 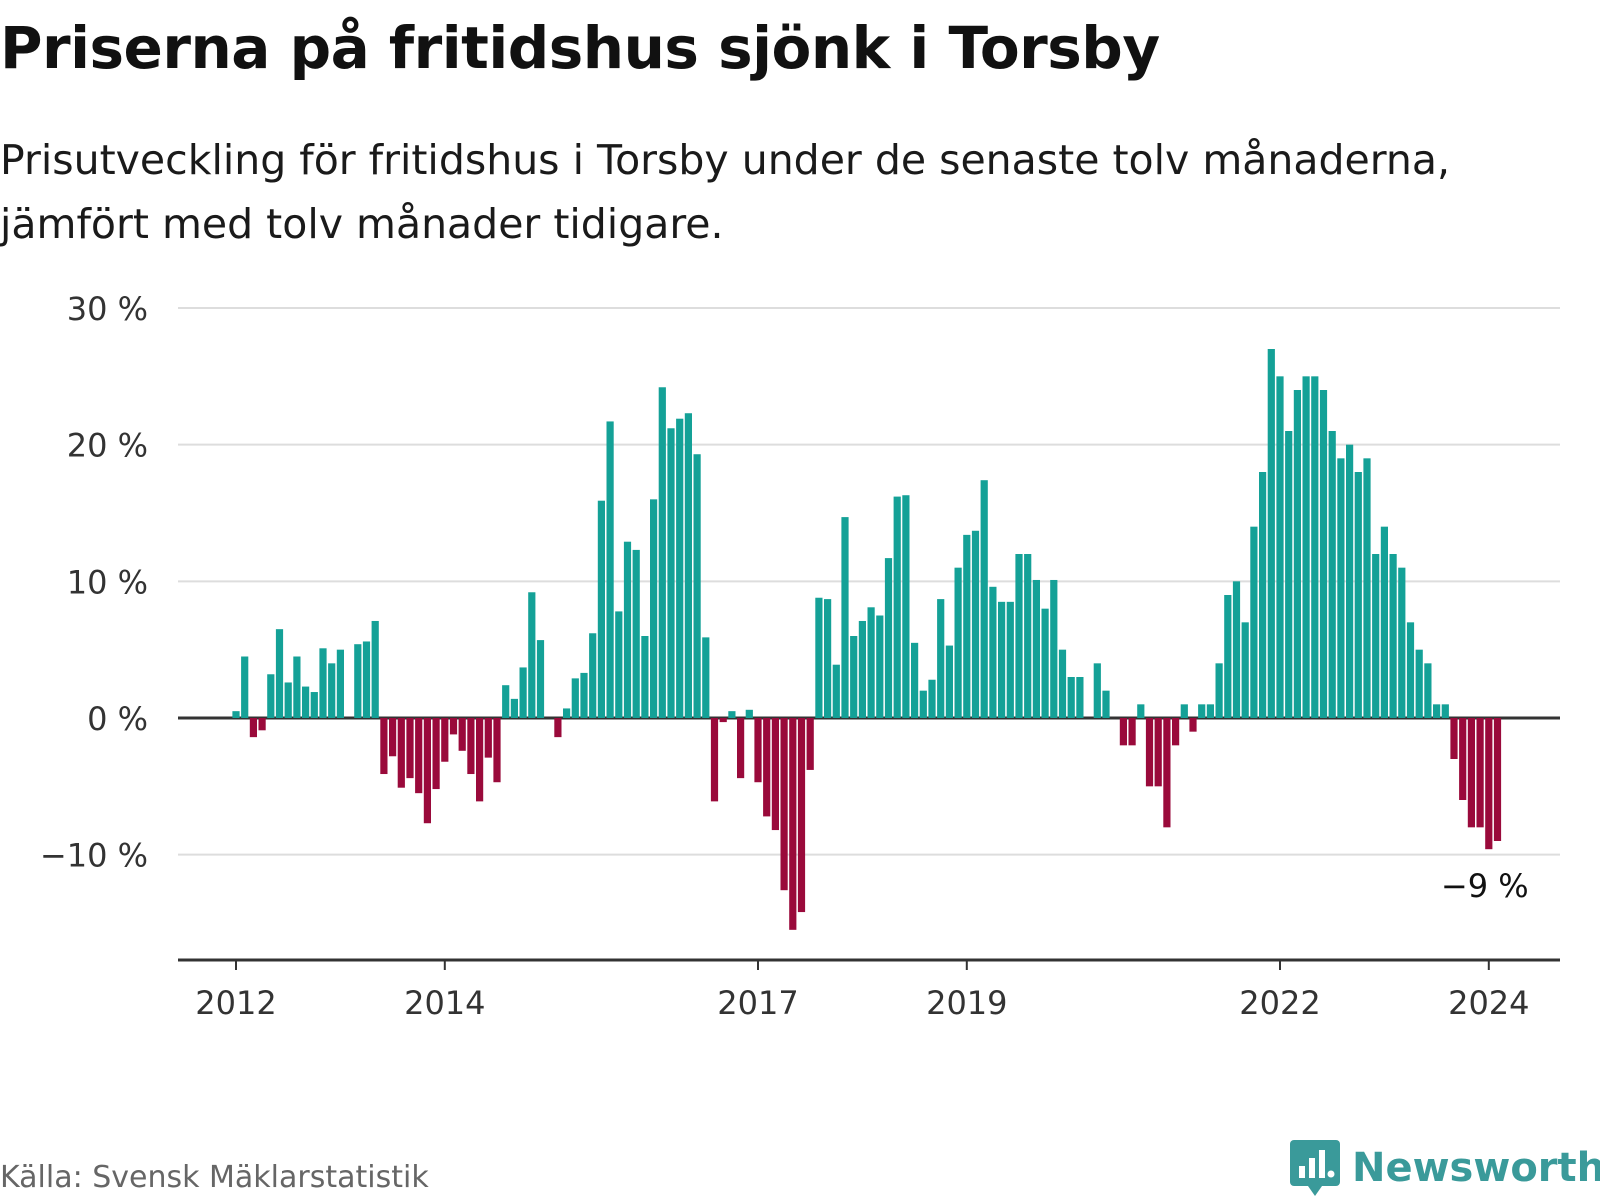 I want to click on annotation: −9 %, so click(x=1485, y=886).